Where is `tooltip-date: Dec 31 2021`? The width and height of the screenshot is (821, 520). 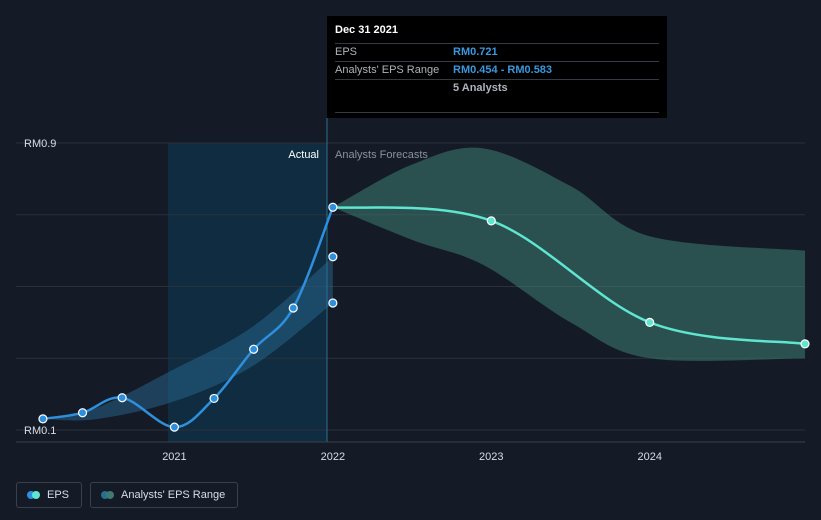
tooltip-date: Dec 31 2021 is located at coordinates (366, 30).